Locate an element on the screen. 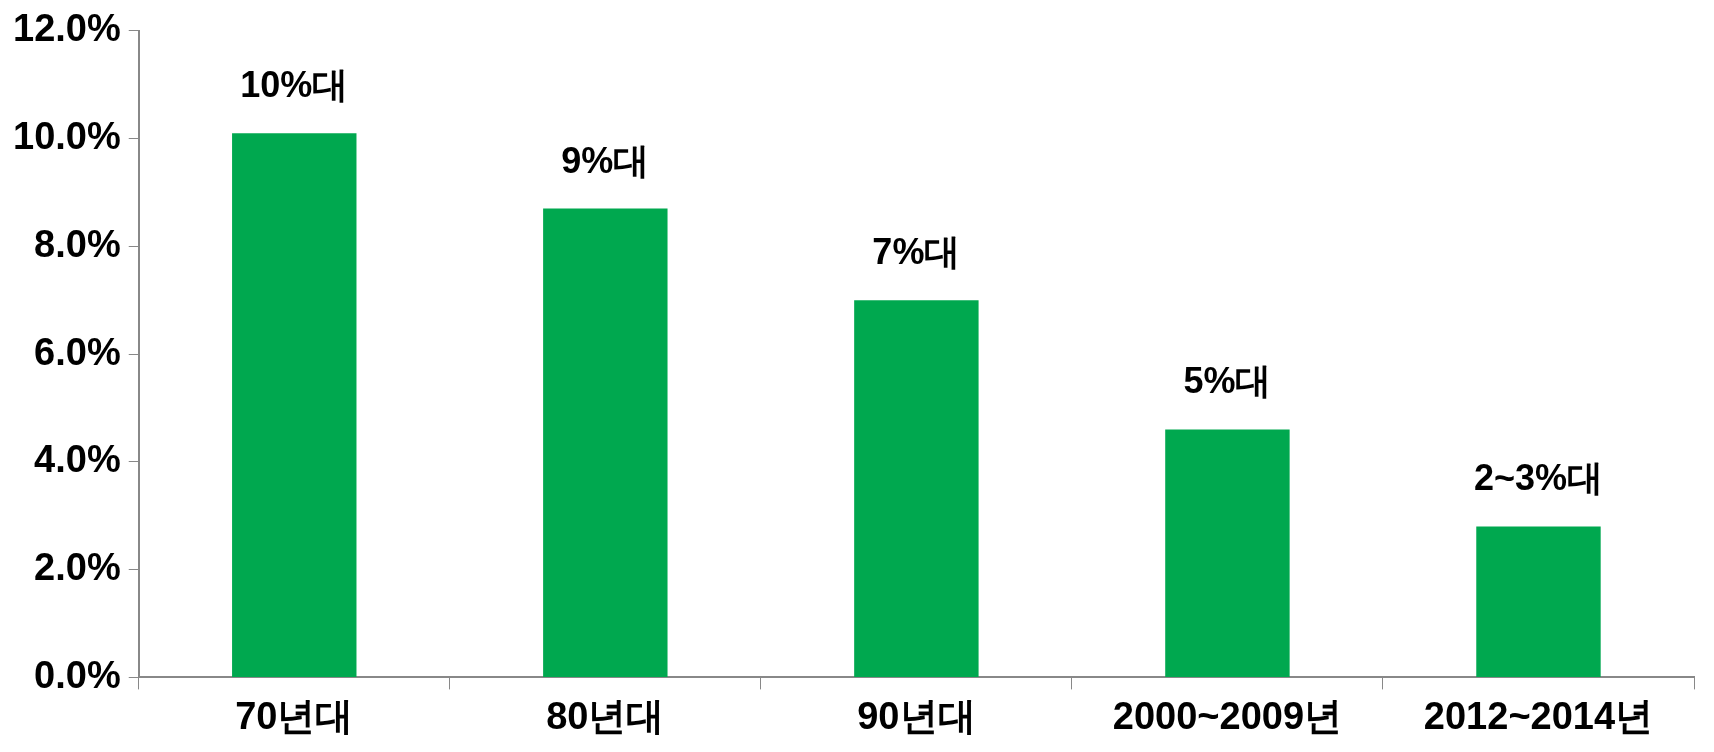  data-label: 9%대 is located at coordinates (605, 160).